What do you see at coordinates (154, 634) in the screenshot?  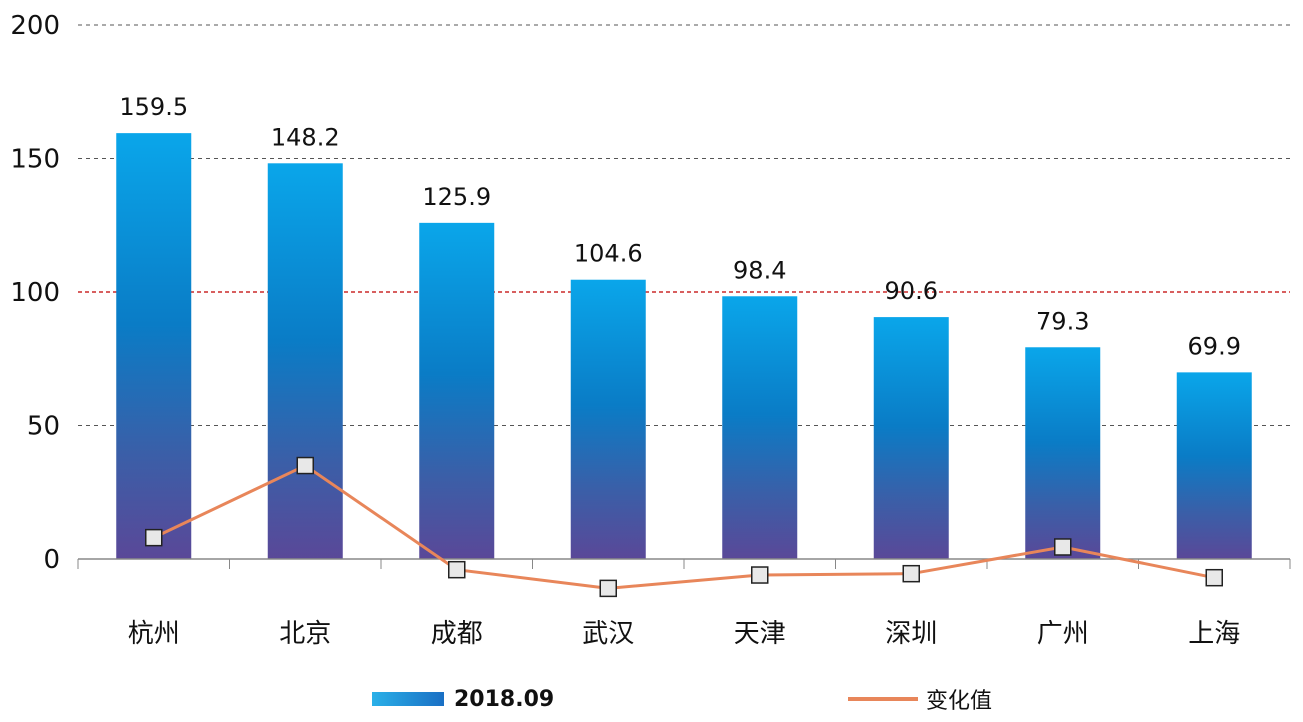 I see `x-tick-label: 杭州` at bounding box center [154, 634].